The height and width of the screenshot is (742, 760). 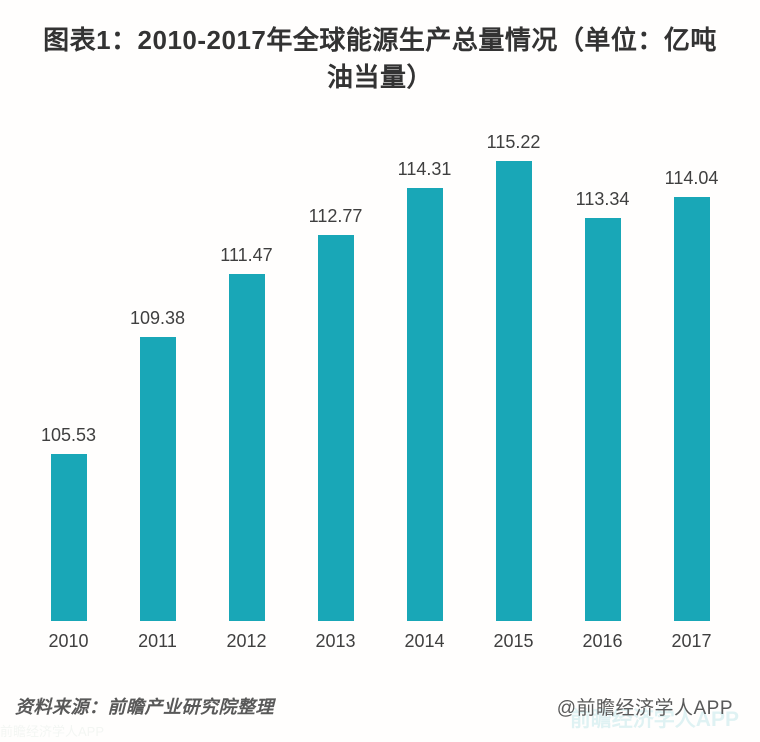 What do you see at coordinates (424, 169) in the screenshot?
I see `bar-value-label: 114.31` at bounding box center [424, 169].